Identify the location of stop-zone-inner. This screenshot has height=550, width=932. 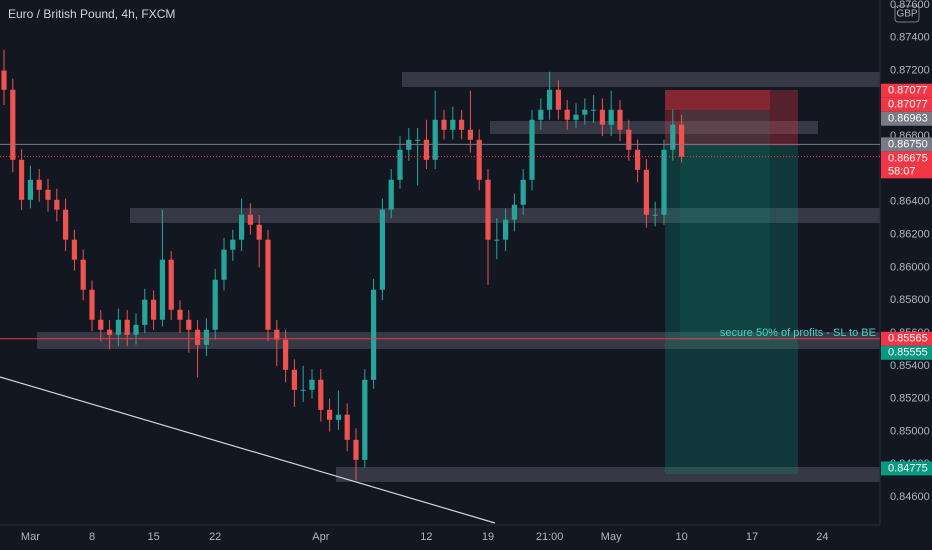
(717, 100).